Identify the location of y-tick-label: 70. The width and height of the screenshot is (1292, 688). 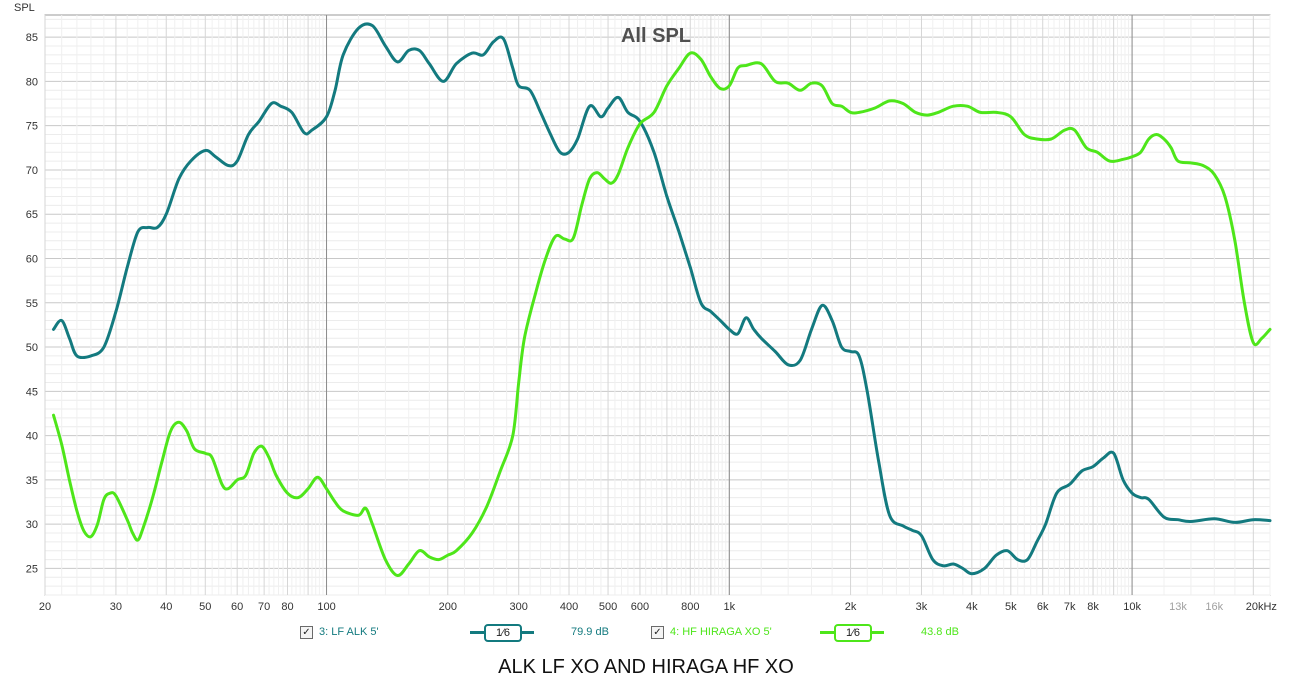
(32, 171).